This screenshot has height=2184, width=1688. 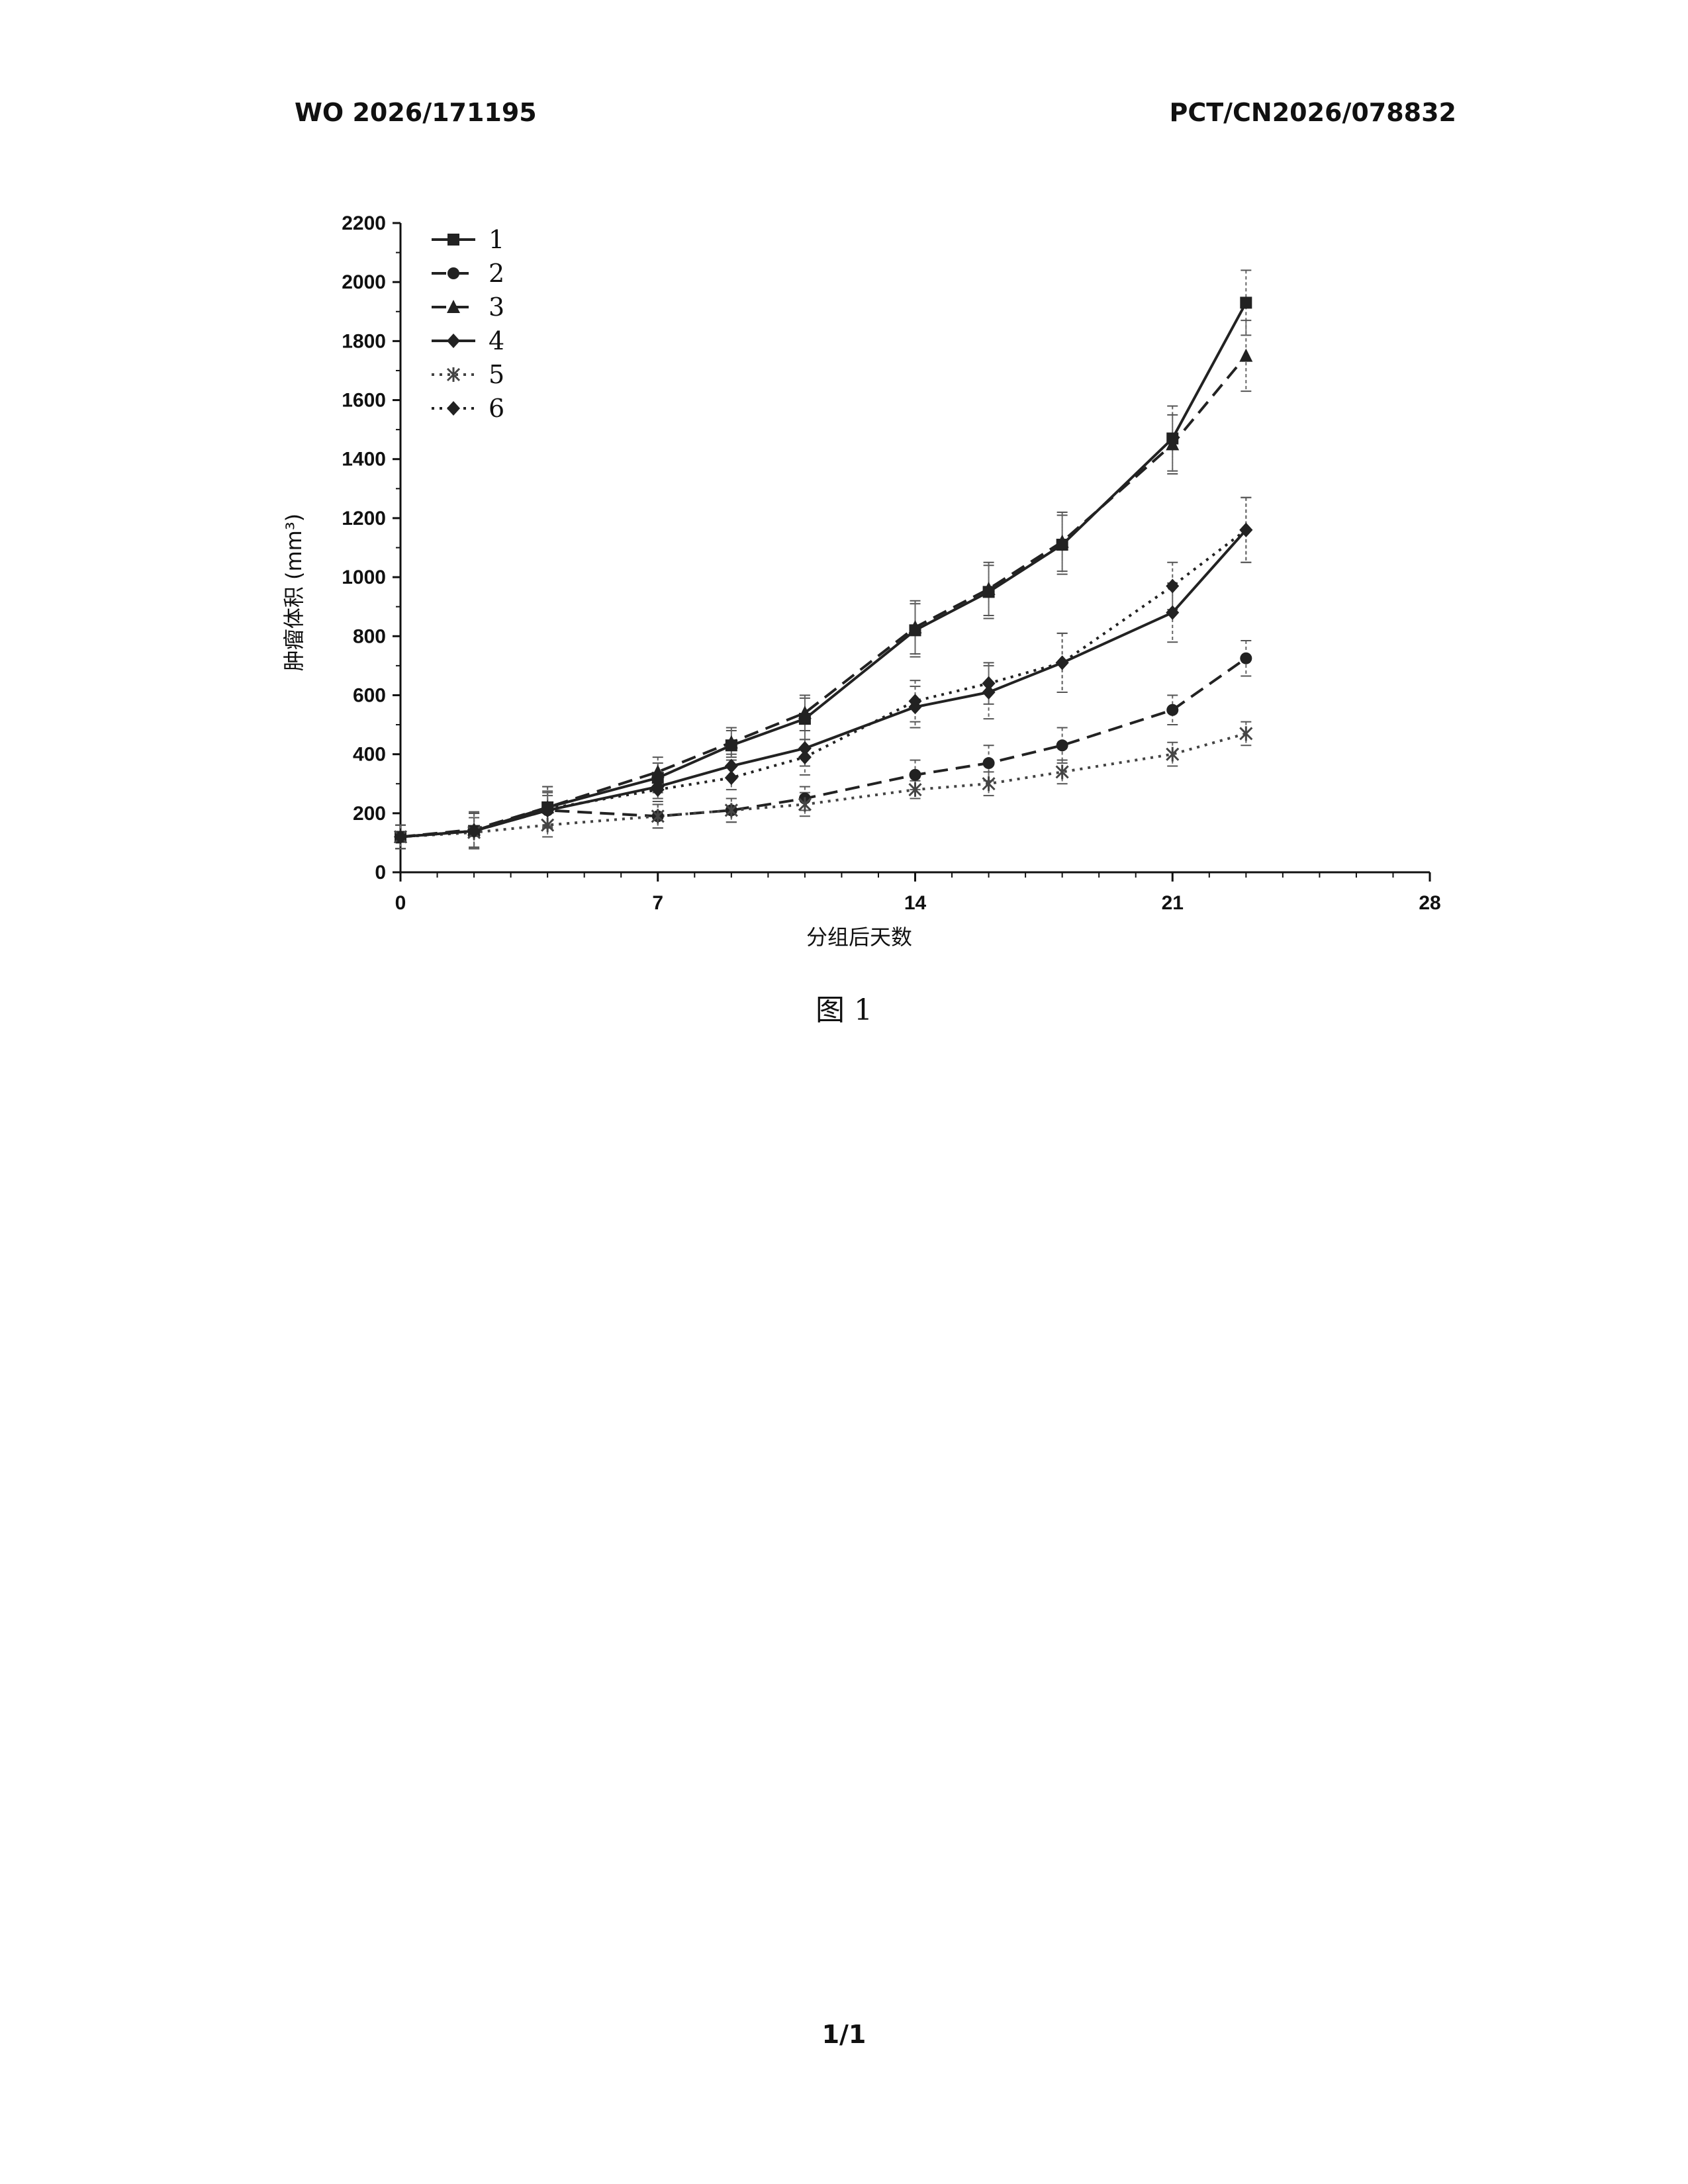 I want to click on legend: 1 2 3 4 5 6, so click(x=468, y=324).